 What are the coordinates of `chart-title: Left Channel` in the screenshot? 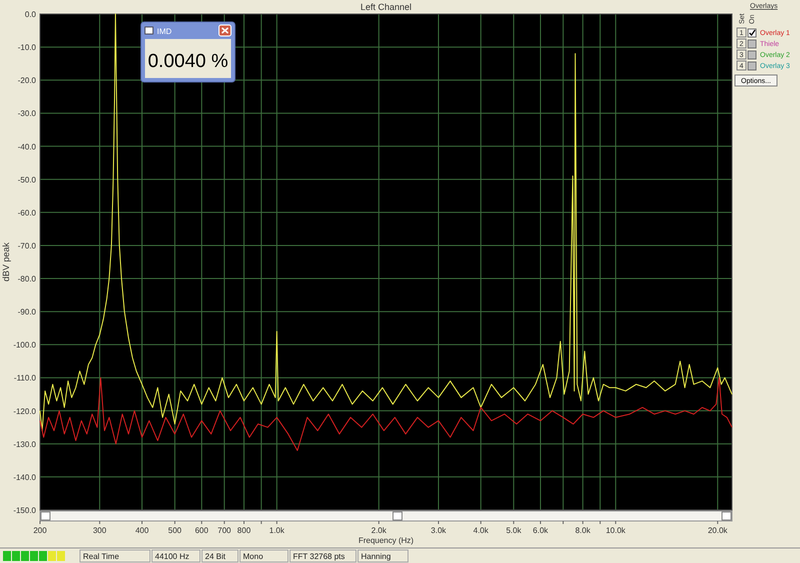 It's located at (386, 7).